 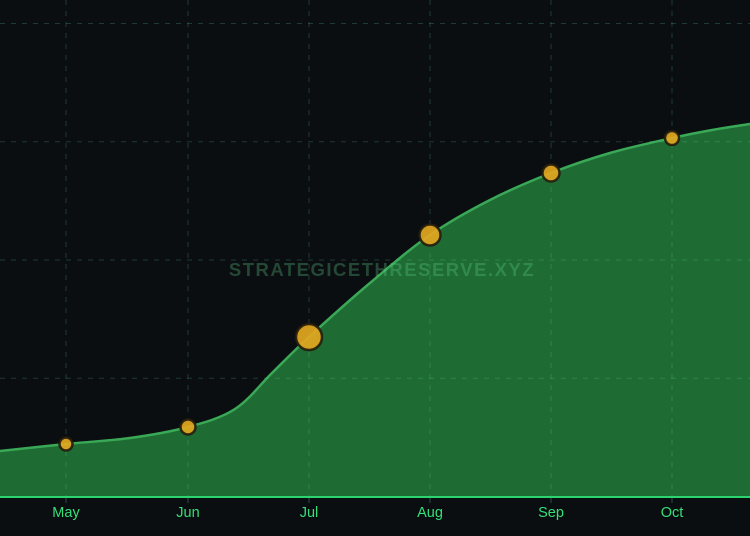 I want to click on data-point-aug, so click(x=430, y=235).